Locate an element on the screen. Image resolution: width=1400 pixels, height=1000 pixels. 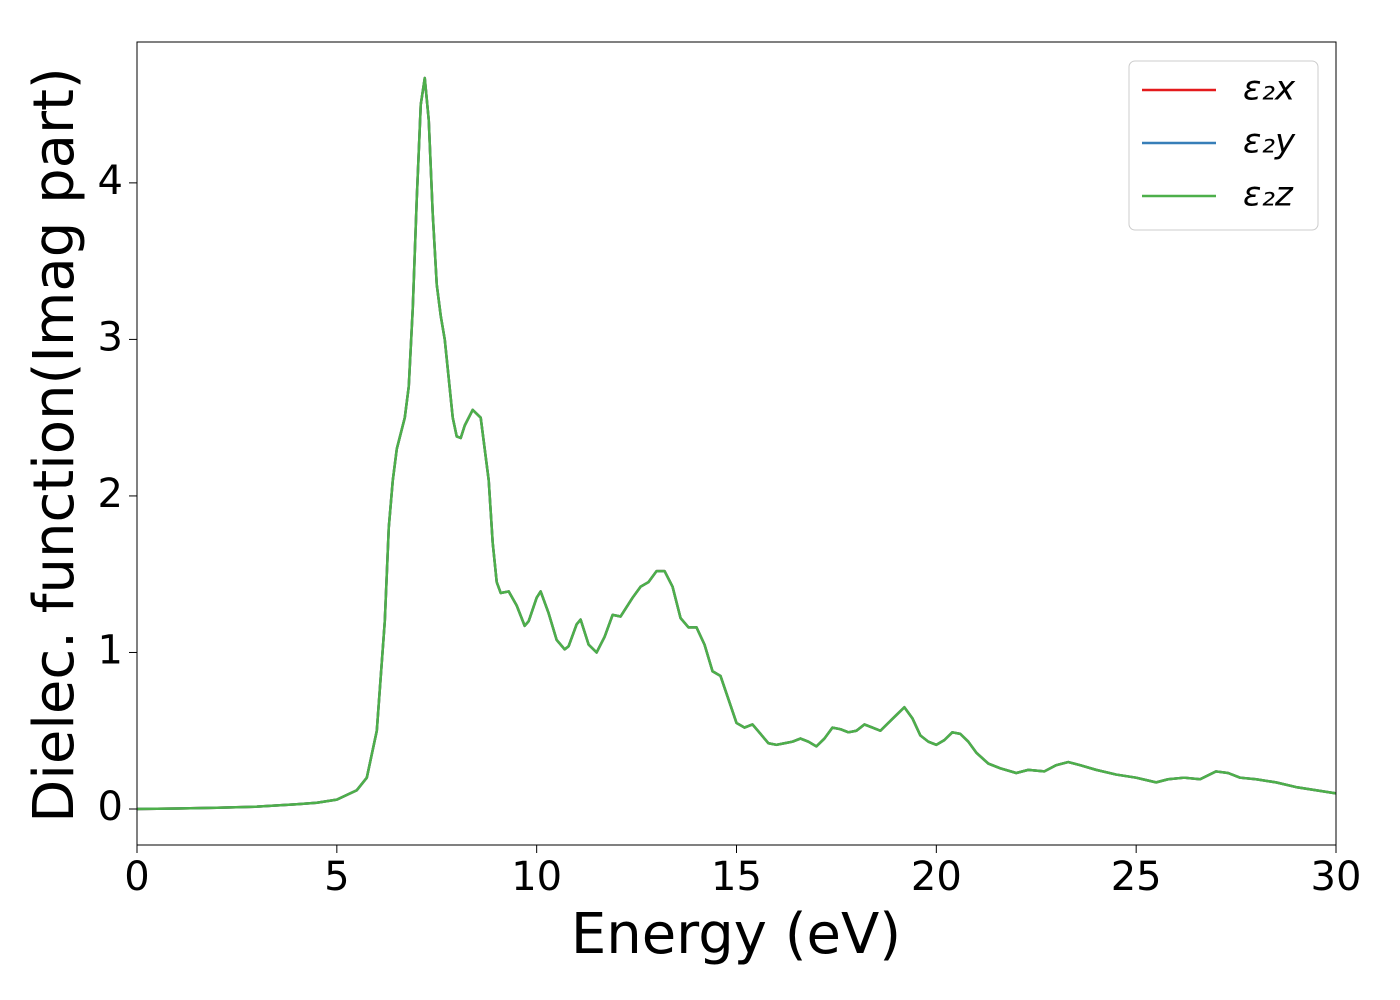
x-tick-label: 5 is located at coordinates (336, 877).